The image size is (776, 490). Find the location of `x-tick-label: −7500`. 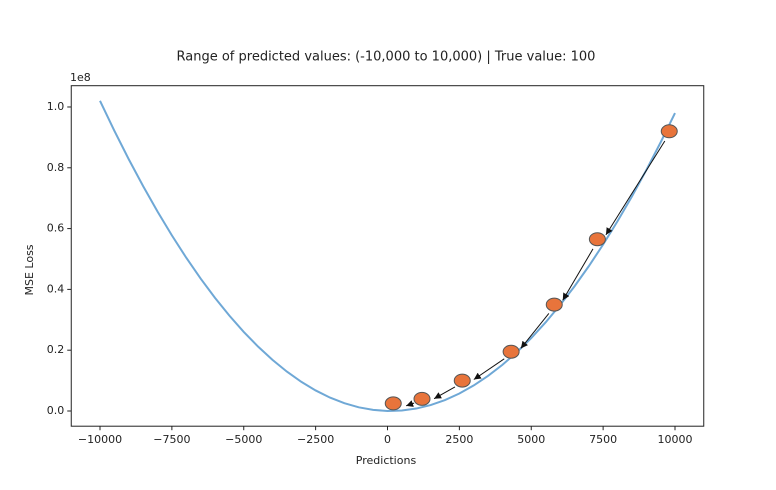

x-tick-label: −7500 is located at coordinates (171, 439).